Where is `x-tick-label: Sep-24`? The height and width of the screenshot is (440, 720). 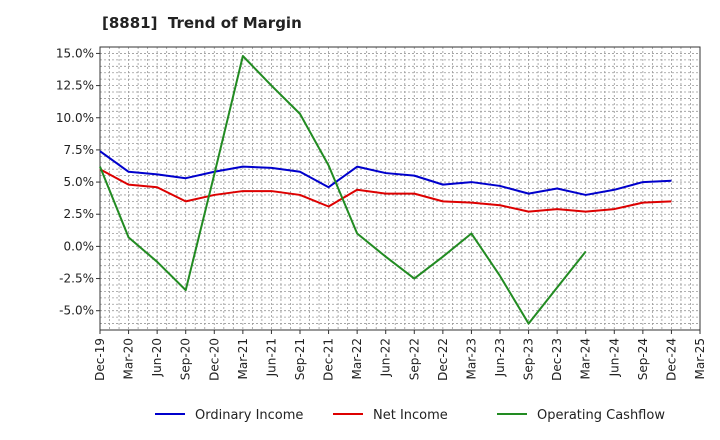 x-tick-label: Sep-24 is located at coordinates (643, 359).